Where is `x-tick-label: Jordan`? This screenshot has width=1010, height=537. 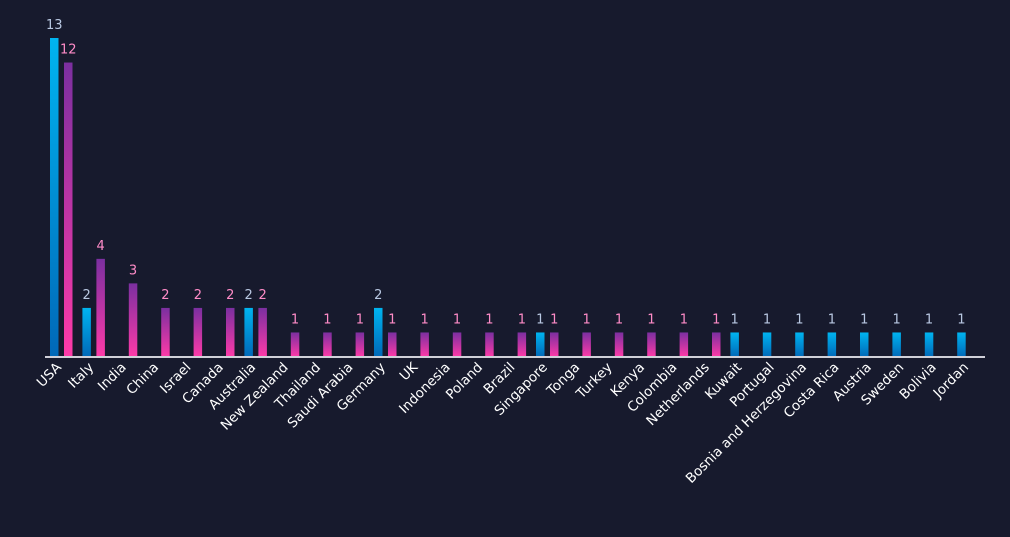
x-tick-label: Jordan is located at coordinates (951, 381).